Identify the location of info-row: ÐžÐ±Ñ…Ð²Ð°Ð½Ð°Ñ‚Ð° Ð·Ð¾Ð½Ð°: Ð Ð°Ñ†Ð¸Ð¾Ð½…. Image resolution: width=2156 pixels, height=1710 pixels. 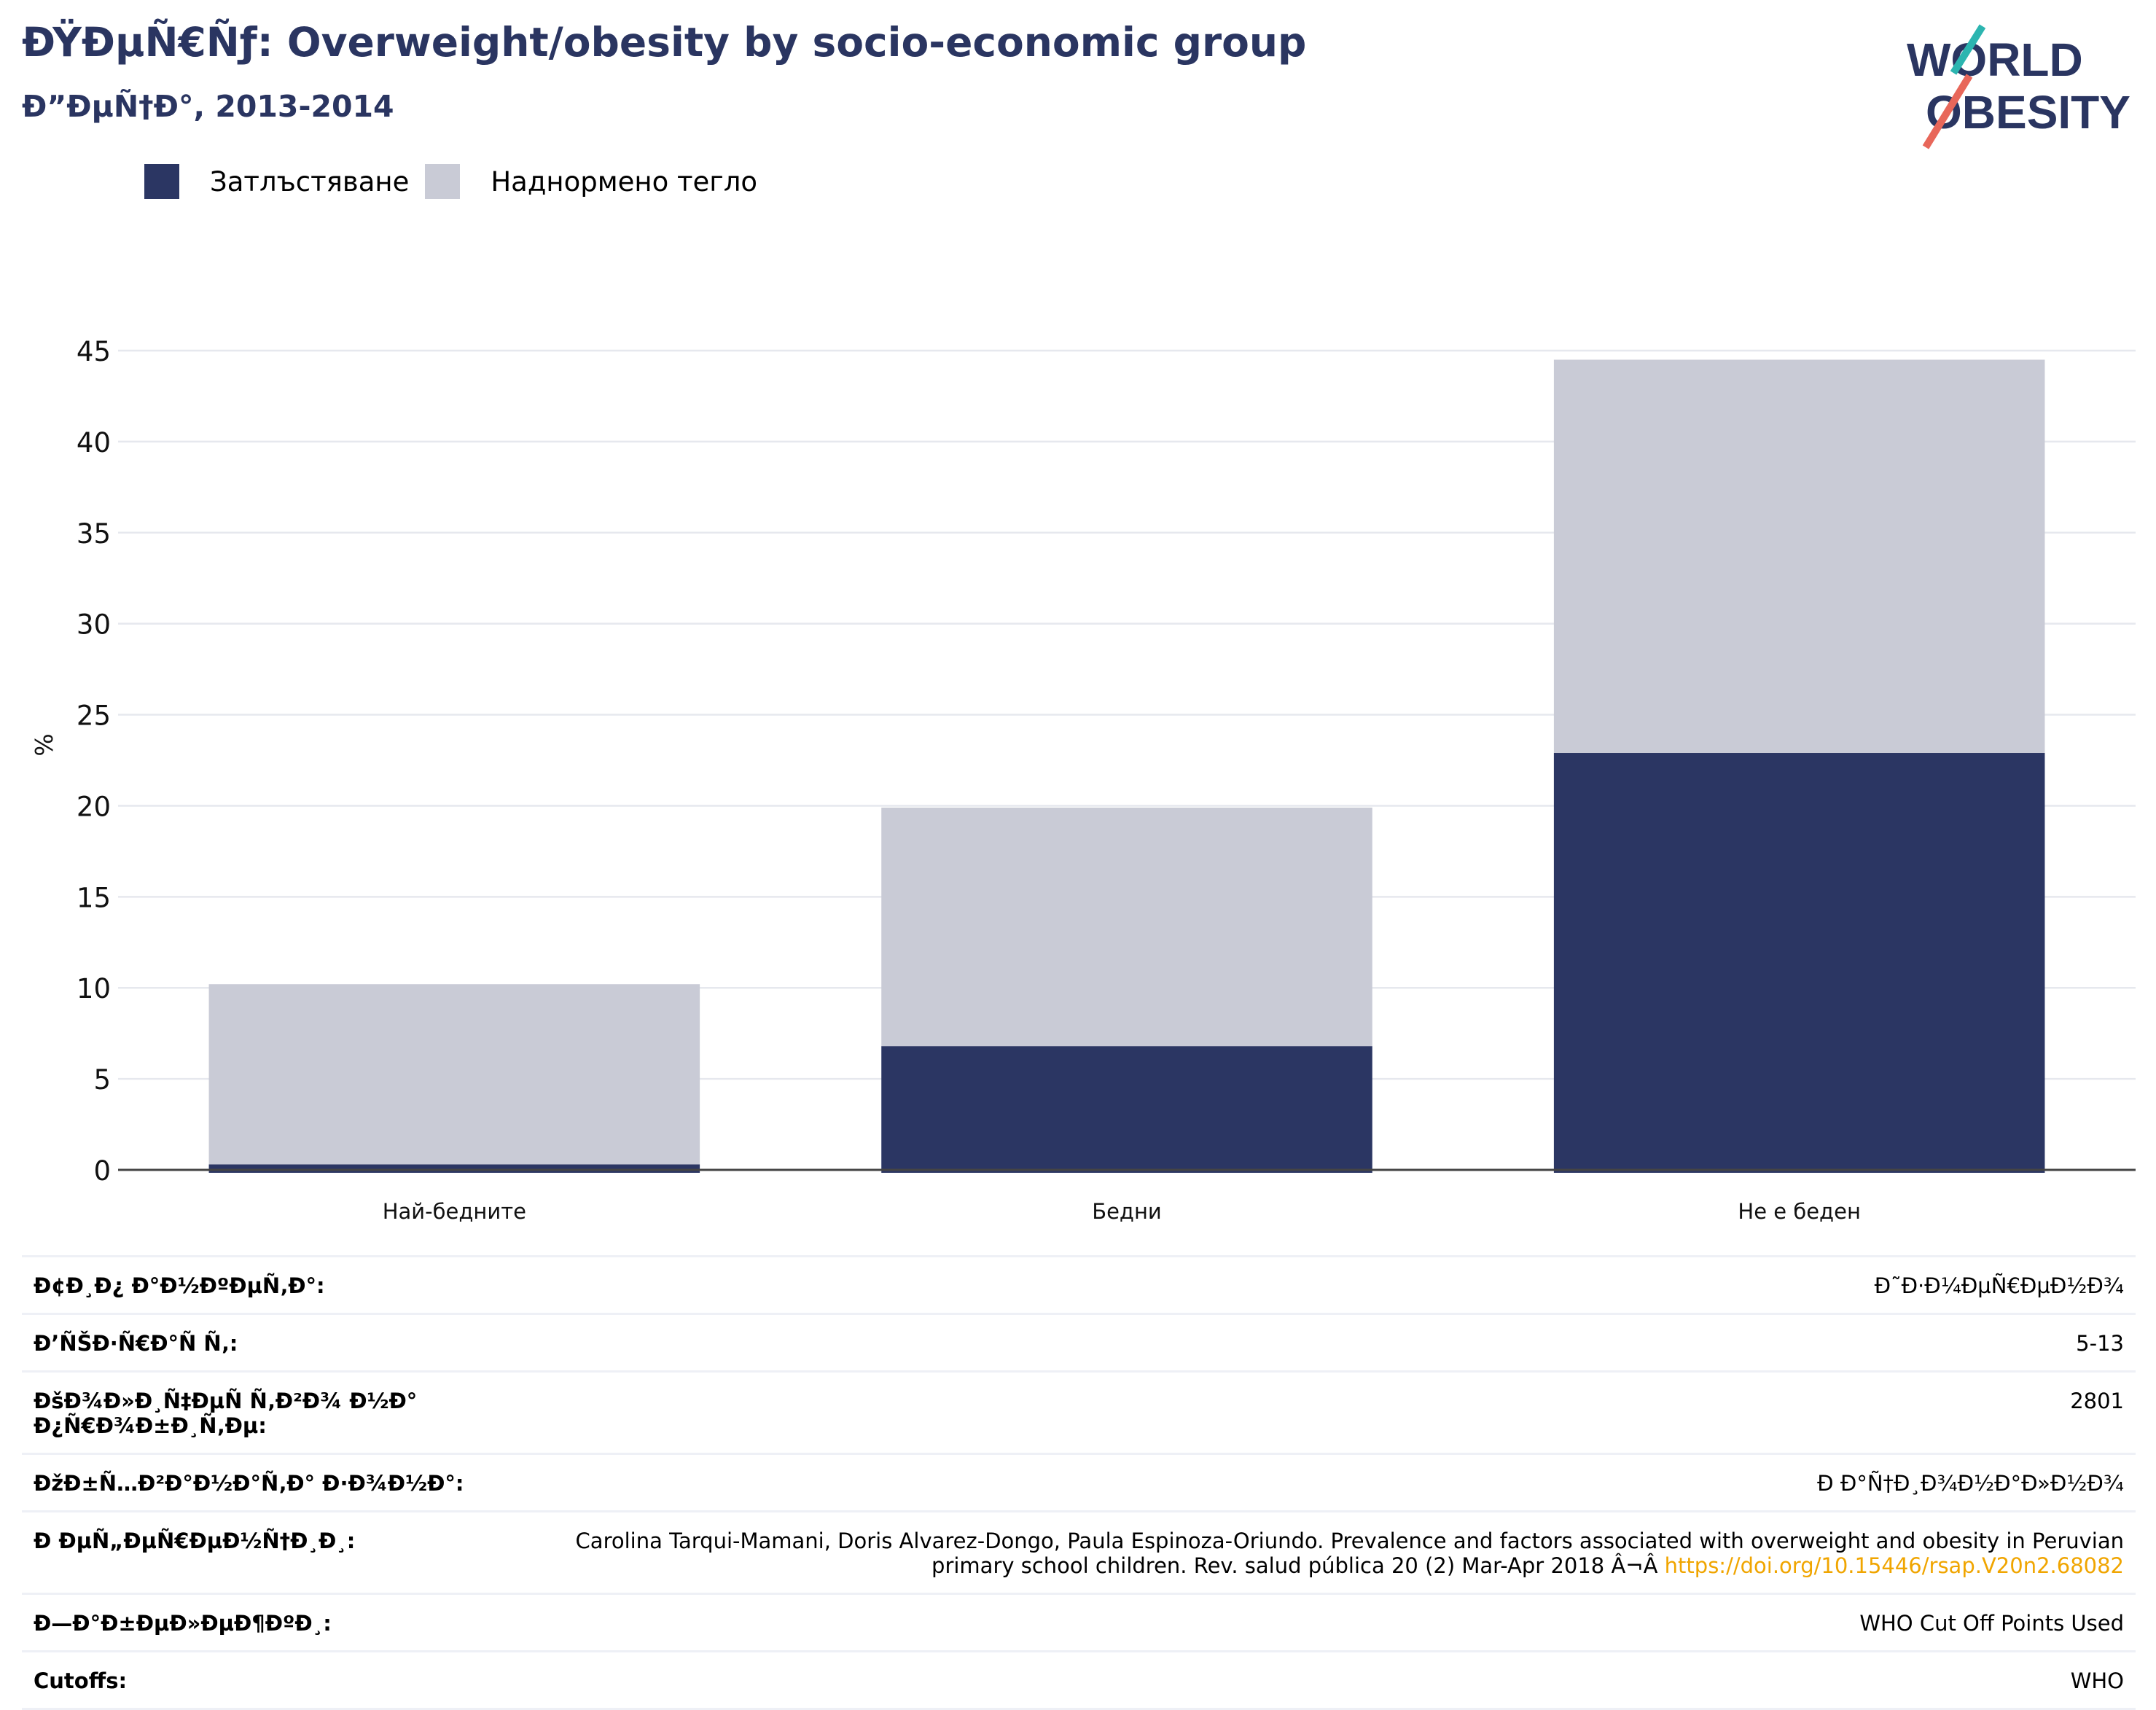
(1079, 1481).